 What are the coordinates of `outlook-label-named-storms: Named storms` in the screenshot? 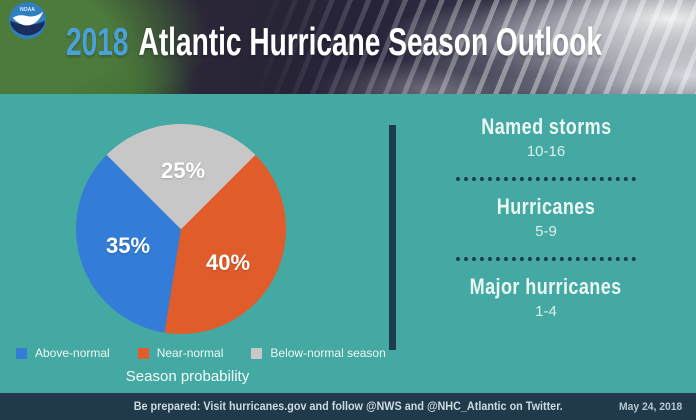 It's located at (546, 126).